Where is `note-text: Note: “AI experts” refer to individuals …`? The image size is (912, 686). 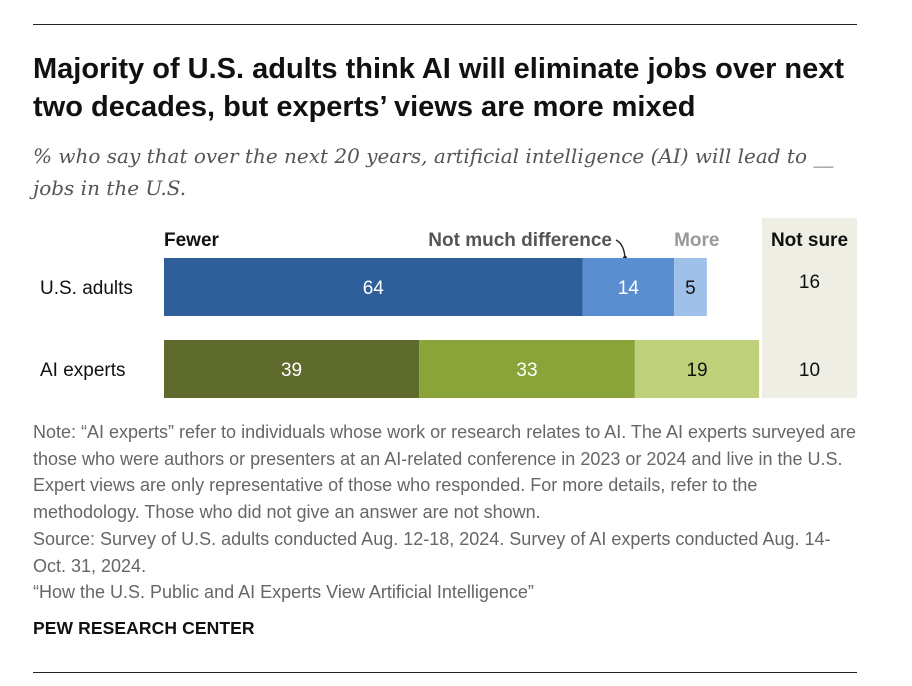
note-text: Note: “AI experts” refer to individuals … is located at coordinates (445, 472).